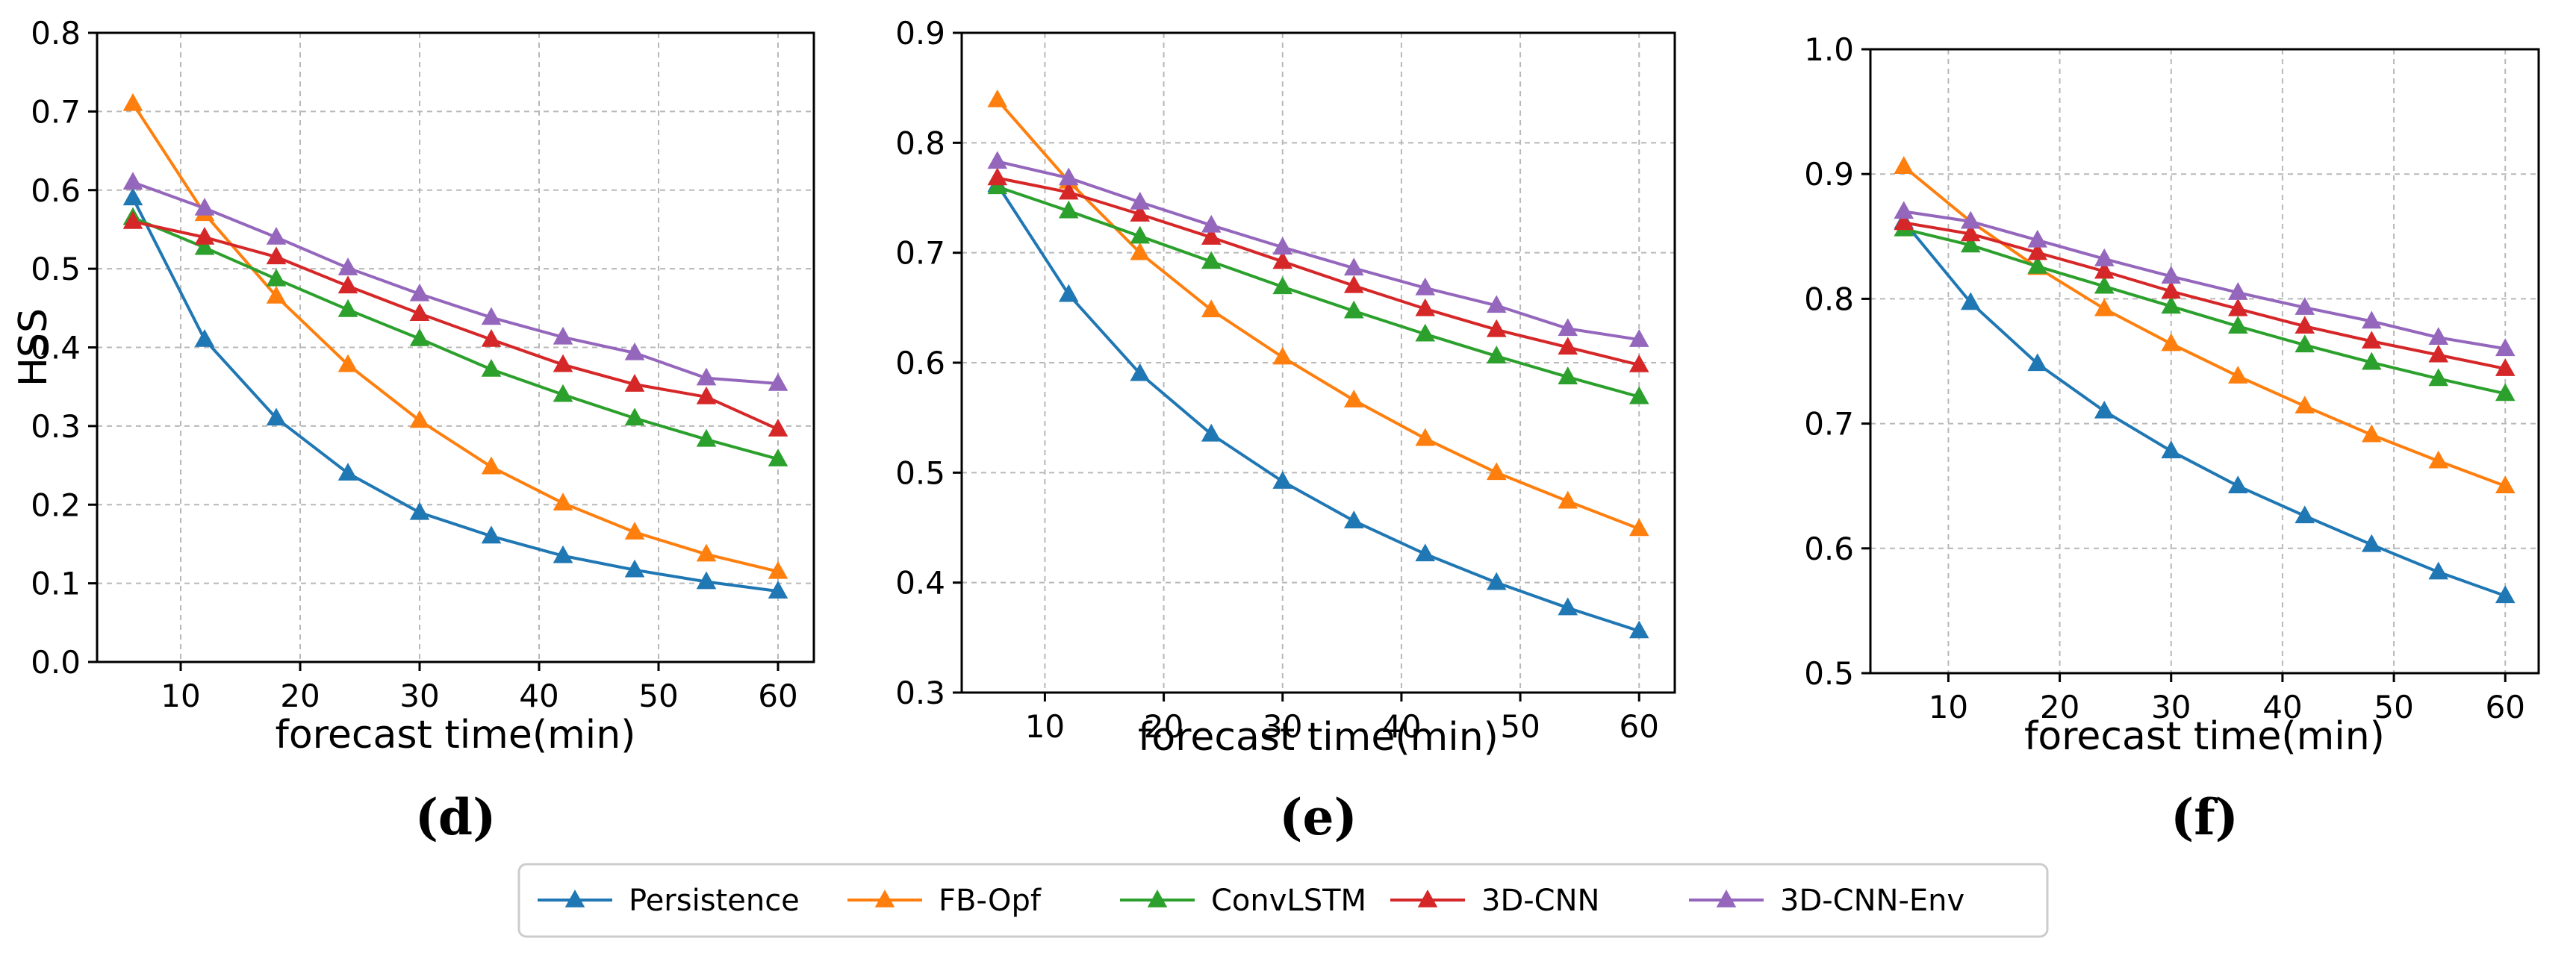 This screenshot has height=956, width=2576. I want to click on panel-label: (f), so click(2205, 817).